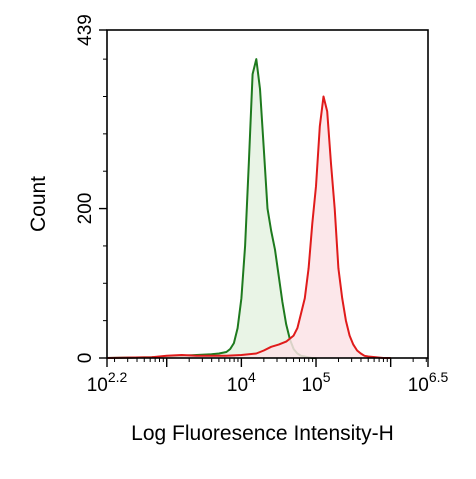 Image resolution: width=476 pixels, height=479 pixels. What do you see at coordinates (38, 204) in the screenshot?
I see `y-axis-title: Count` at bounding box center [38, 204].